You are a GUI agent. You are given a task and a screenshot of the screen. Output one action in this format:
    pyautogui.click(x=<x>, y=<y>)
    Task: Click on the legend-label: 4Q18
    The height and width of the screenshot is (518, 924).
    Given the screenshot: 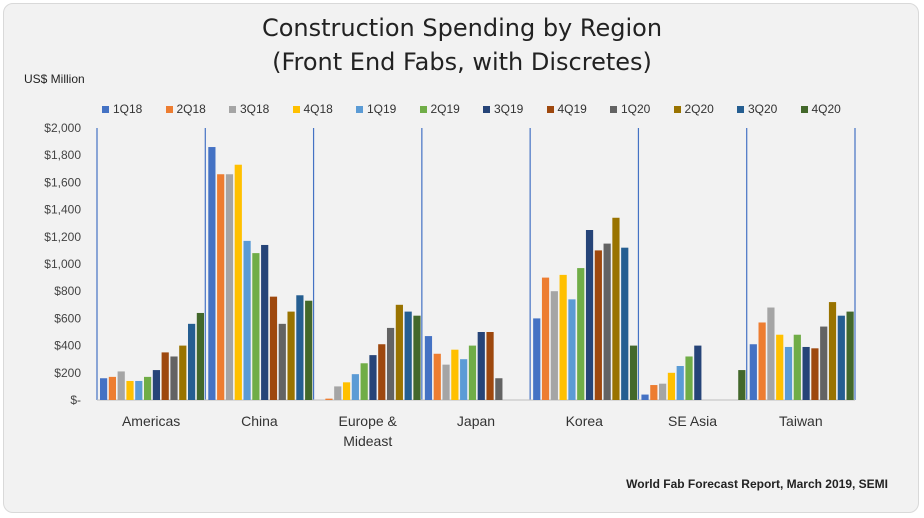 What is the action you would take?
    pyautogui.click(x=318, y=109)
    